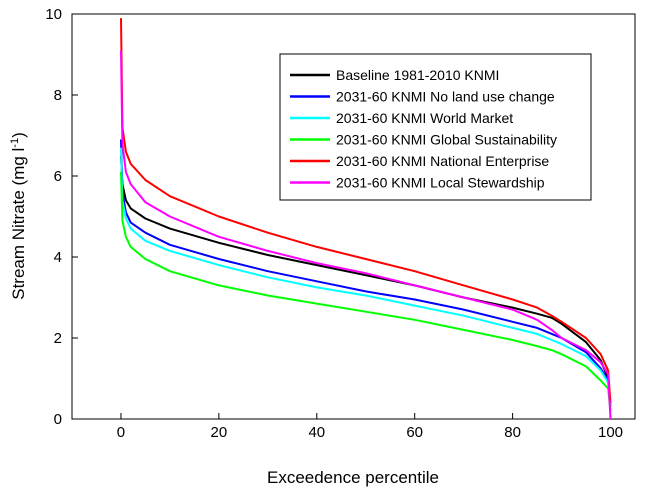 The height and width of the screenshot is (495, 650). I want to click on y-tick-label: 4, so click(58, 257).